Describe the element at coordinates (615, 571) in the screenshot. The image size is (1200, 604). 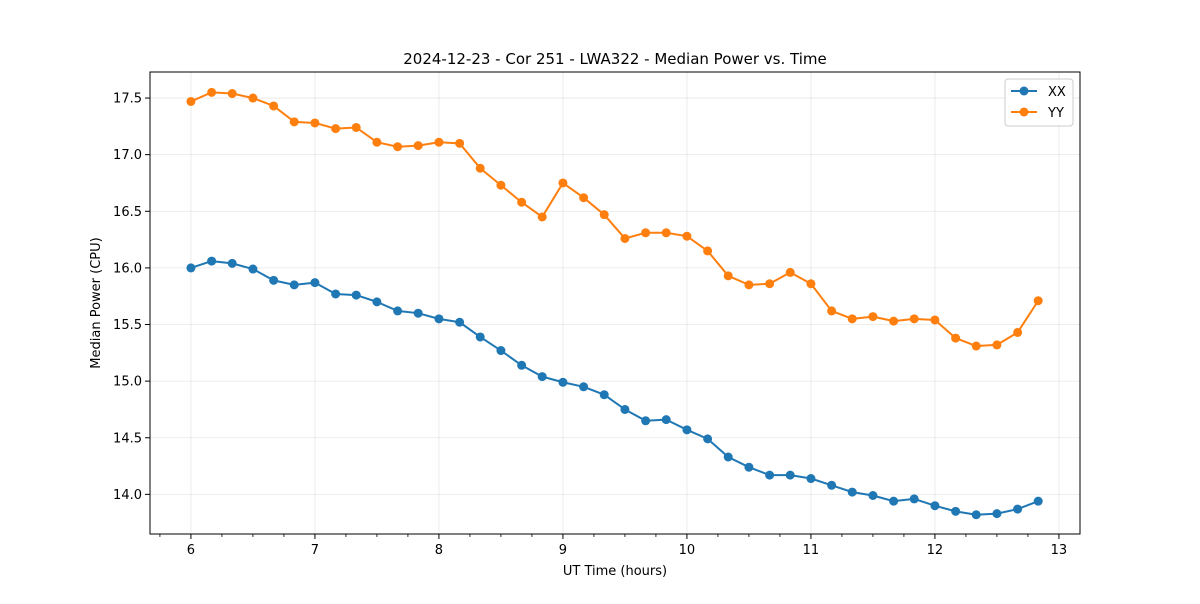
I see `x-axis-label: UT Time (hours)` at that location.